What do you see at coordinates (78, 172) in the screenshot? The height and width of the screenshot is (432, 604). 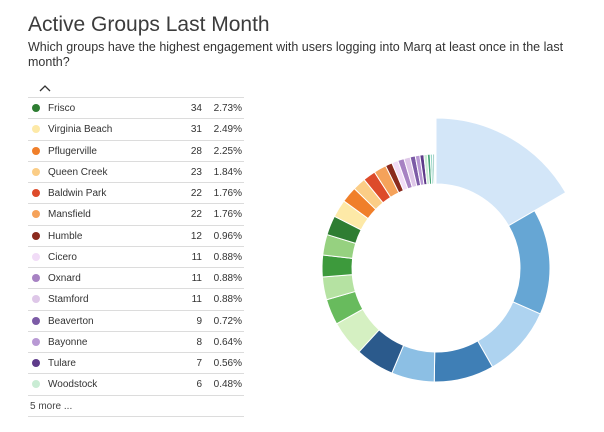 I see `legend-label: Queen Creek` at bounding box center [78, 172].